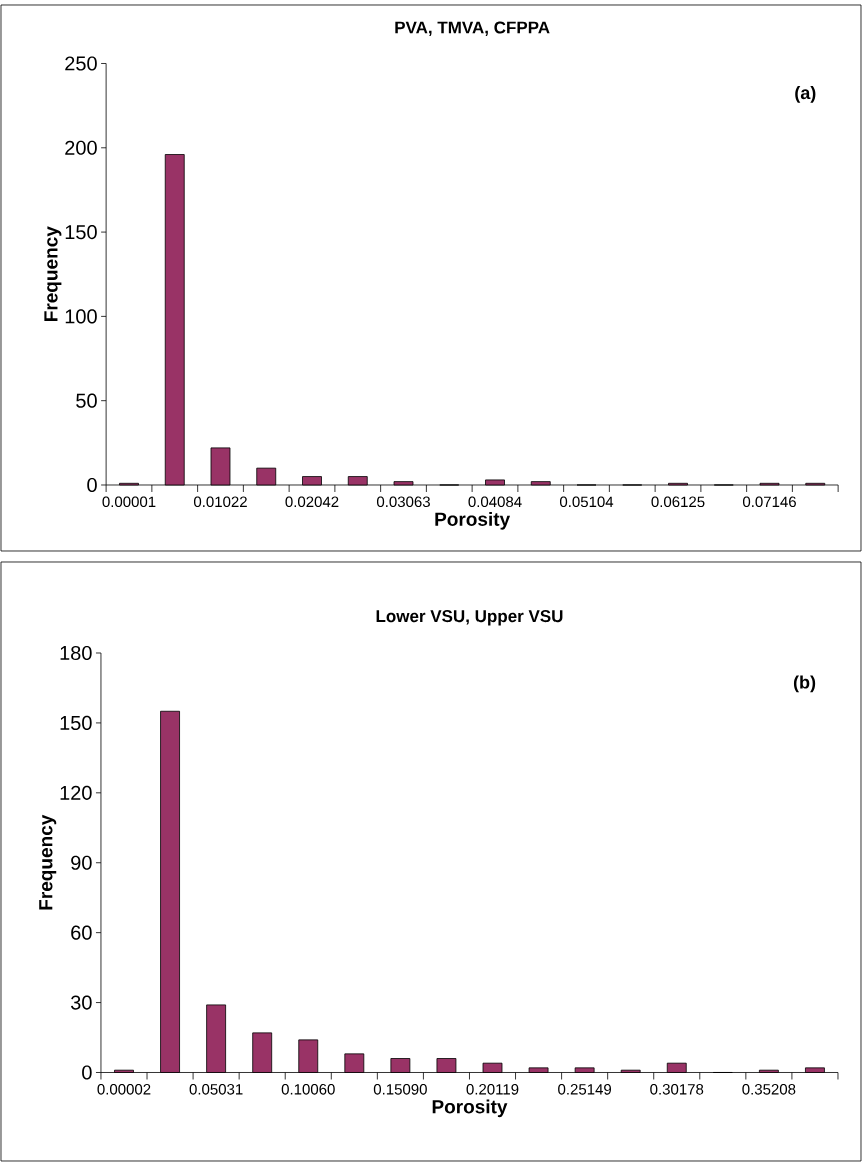 Image resolution: width=862 pixels, height=1162 pixels. I want to click on x-tick-label: 0.20119, so click(492, 1089).